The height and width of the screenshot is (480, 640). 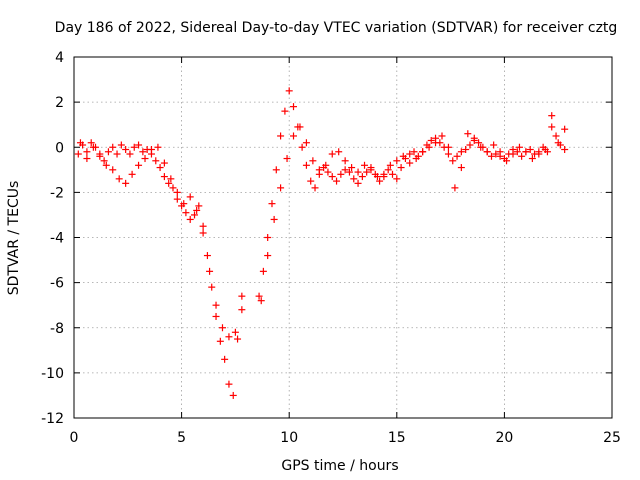 What do you see at coordinates (57, 193) in the screenshot?
I see `y-tick-label: -2` at bounding box center [57, 193].